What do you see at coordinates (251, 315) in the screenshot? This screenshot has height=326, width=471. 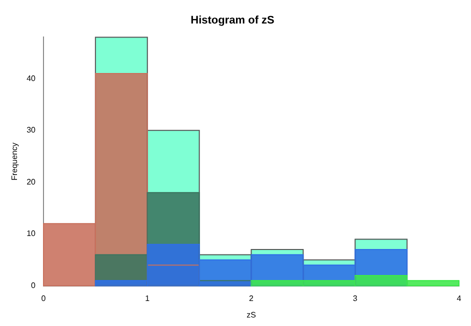 I see `x-axis-title: zS` at bounding box center [251, 315].